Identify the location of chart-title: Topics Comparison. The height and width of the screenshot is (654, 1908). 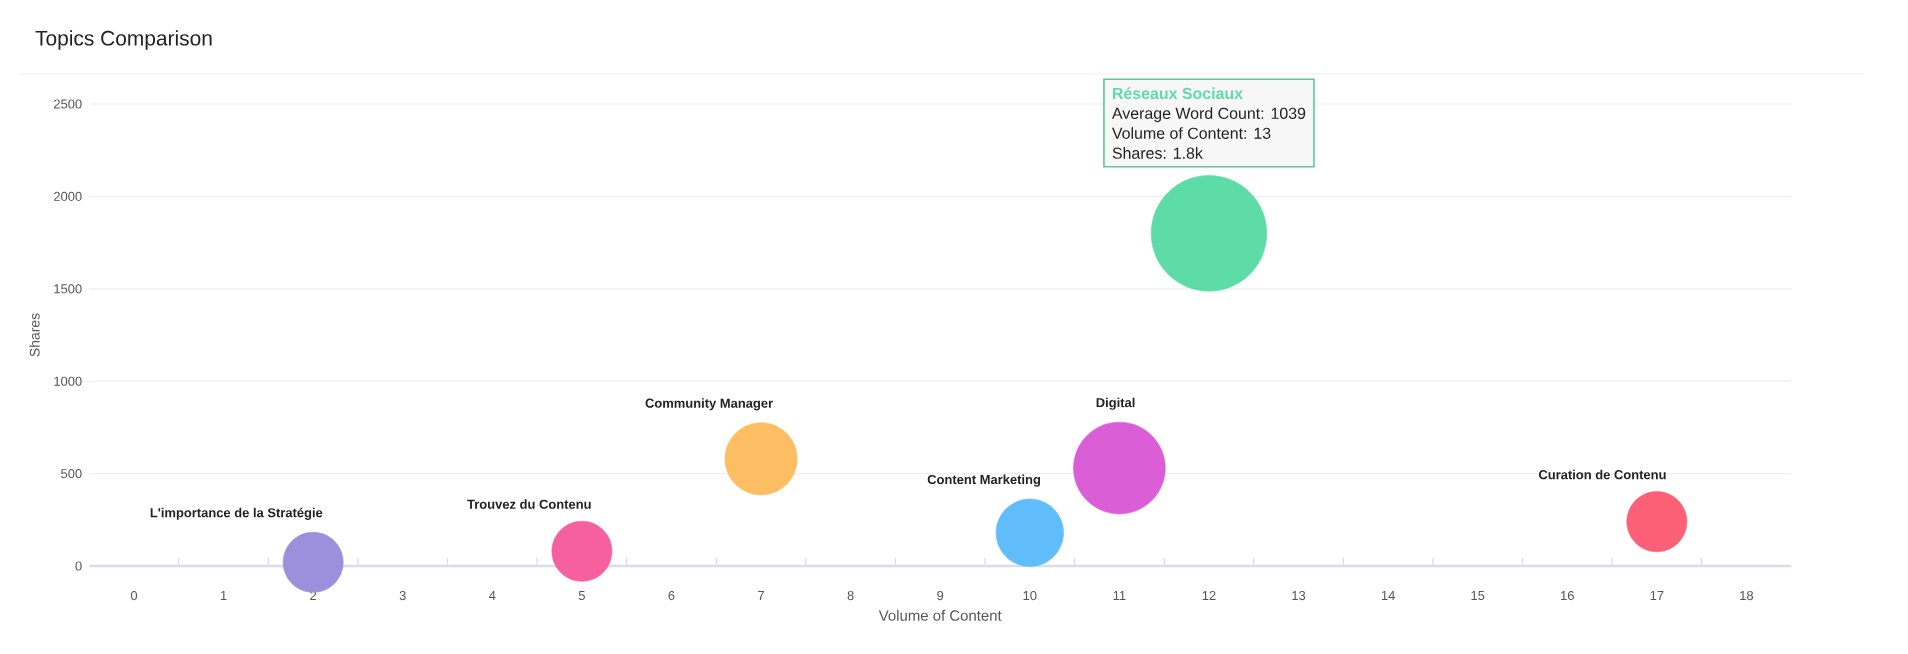
(123, 40).